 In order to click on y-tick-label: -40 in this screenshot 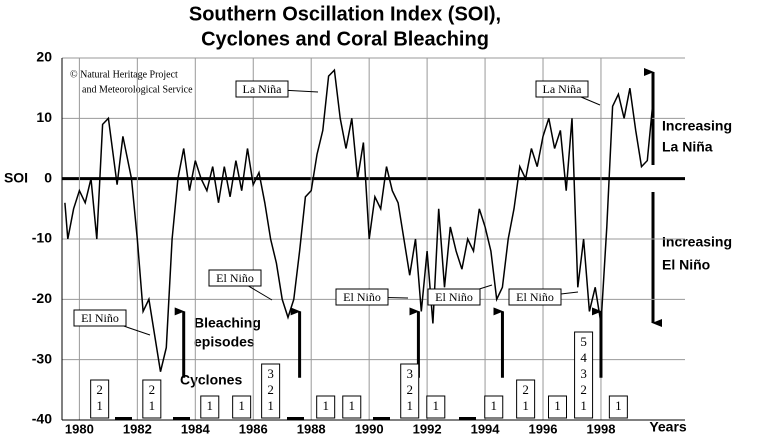, I will do `click(42, 419)`.